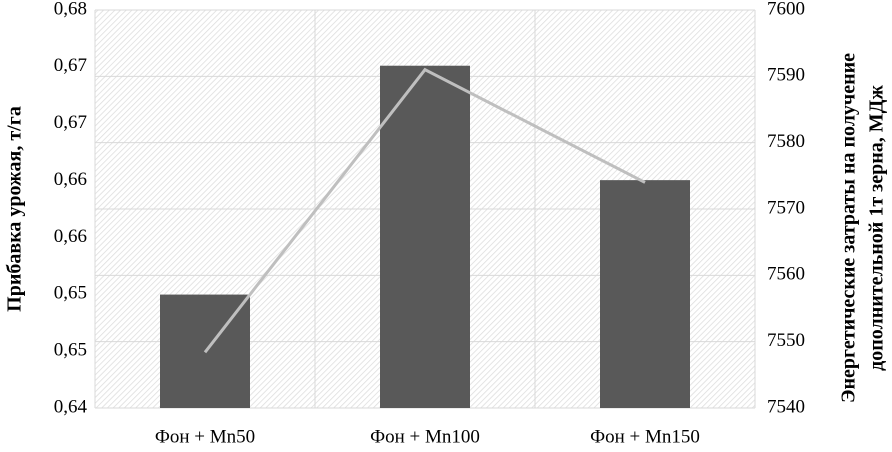  I want to click on y2-tick-label: 7570, so click(786, 207).